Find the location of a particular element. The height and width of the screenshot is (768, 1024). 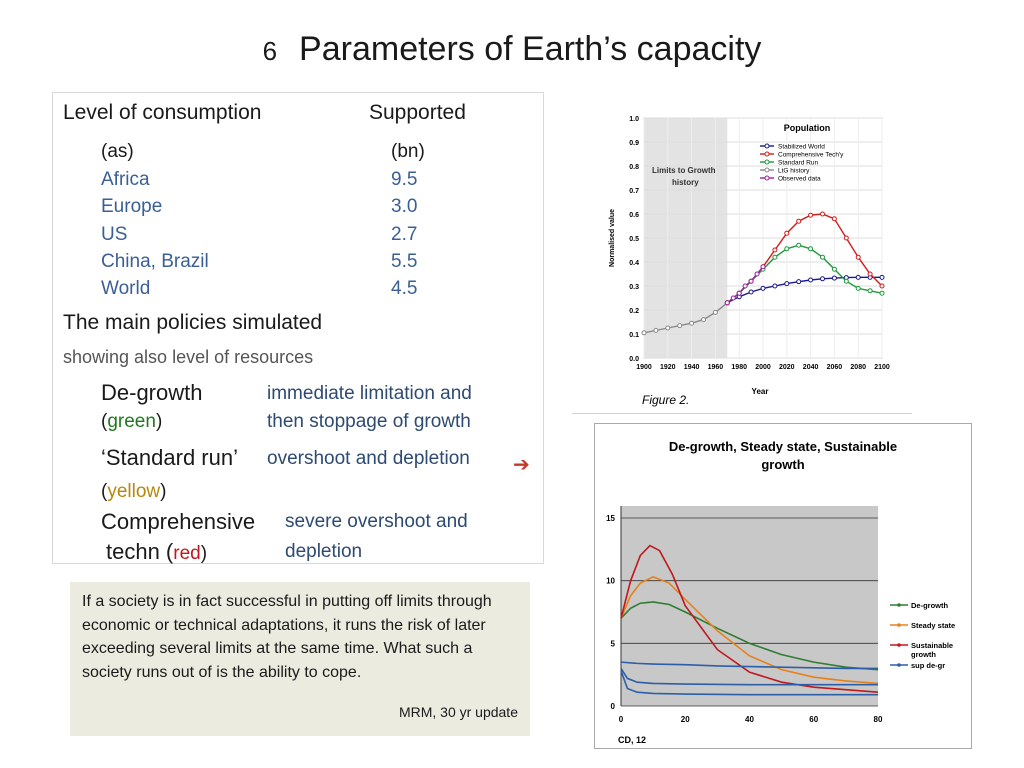

policies-subheading: showing also level of resources is located at coordinates (188, 357).